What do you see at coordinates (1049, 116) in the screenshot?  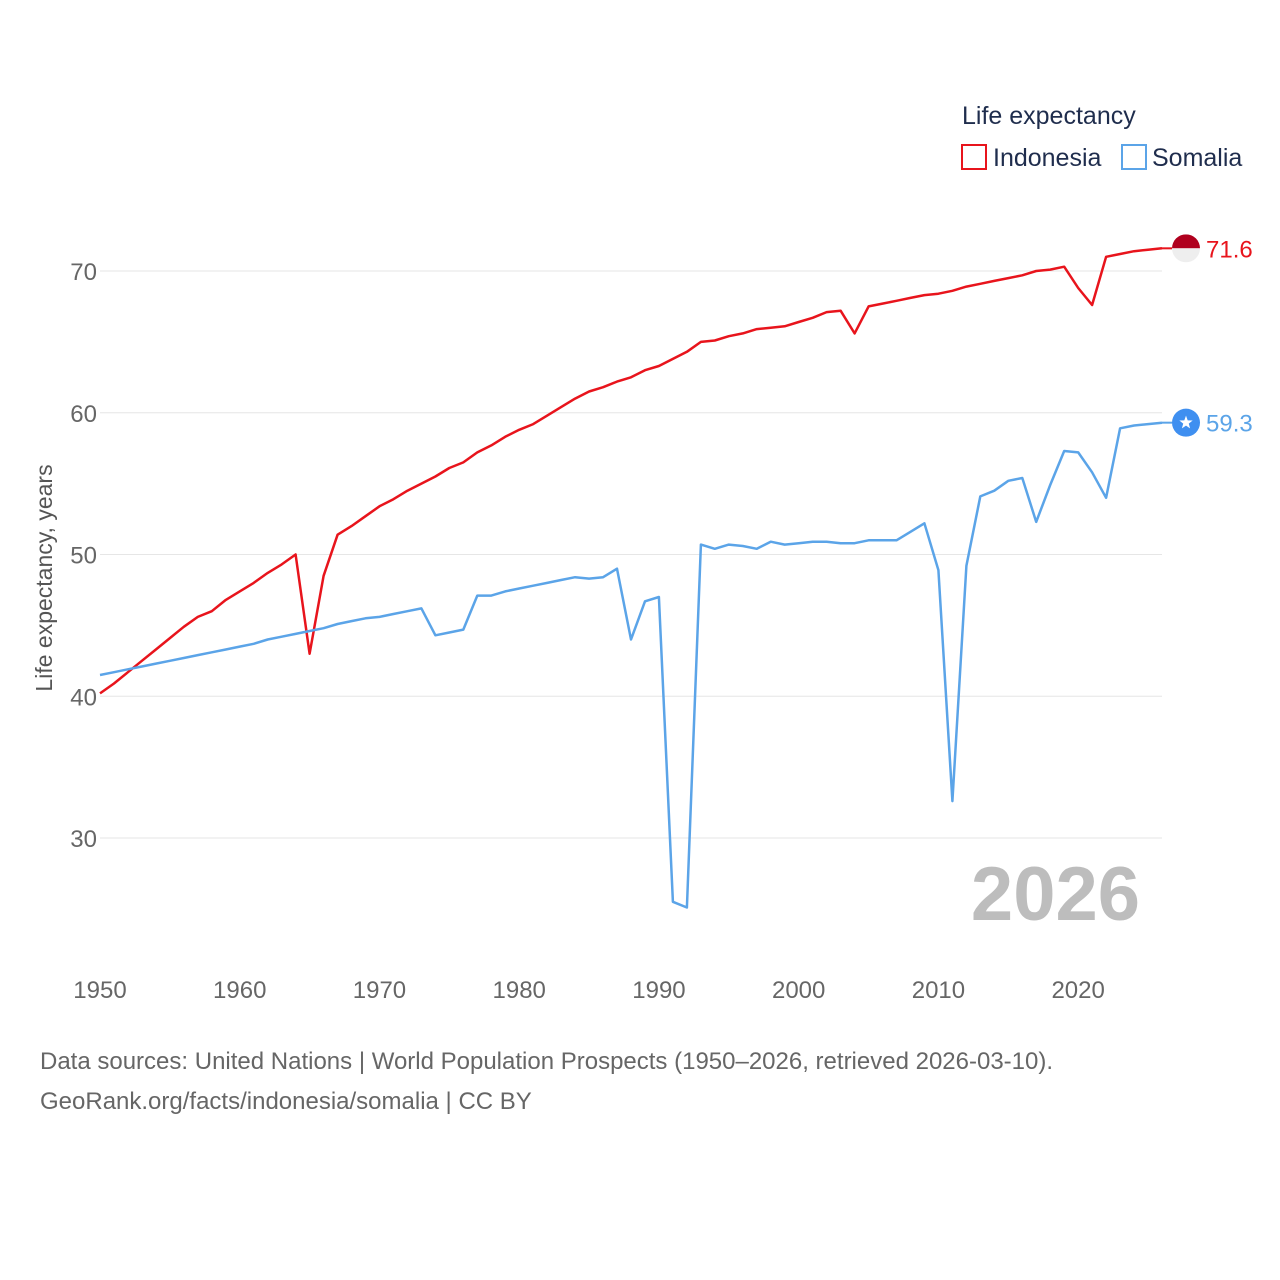 I see `legend-title: Life expectancy` at bounding box center [1049, 116].